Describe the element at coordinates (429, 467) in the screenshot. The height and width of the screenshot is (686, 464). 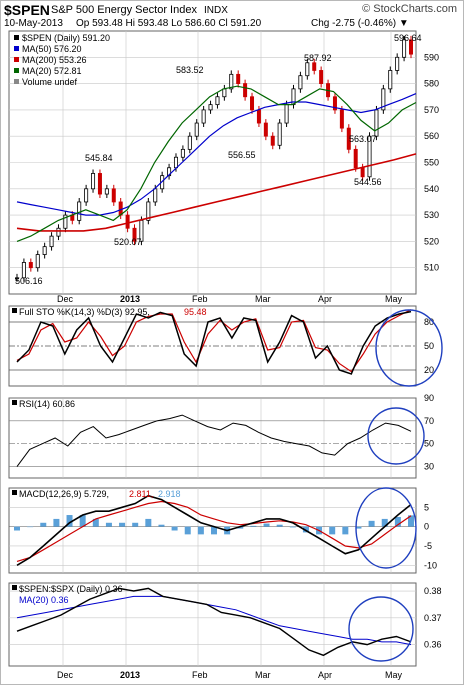
I see `y-tick-label: 30` at that location.